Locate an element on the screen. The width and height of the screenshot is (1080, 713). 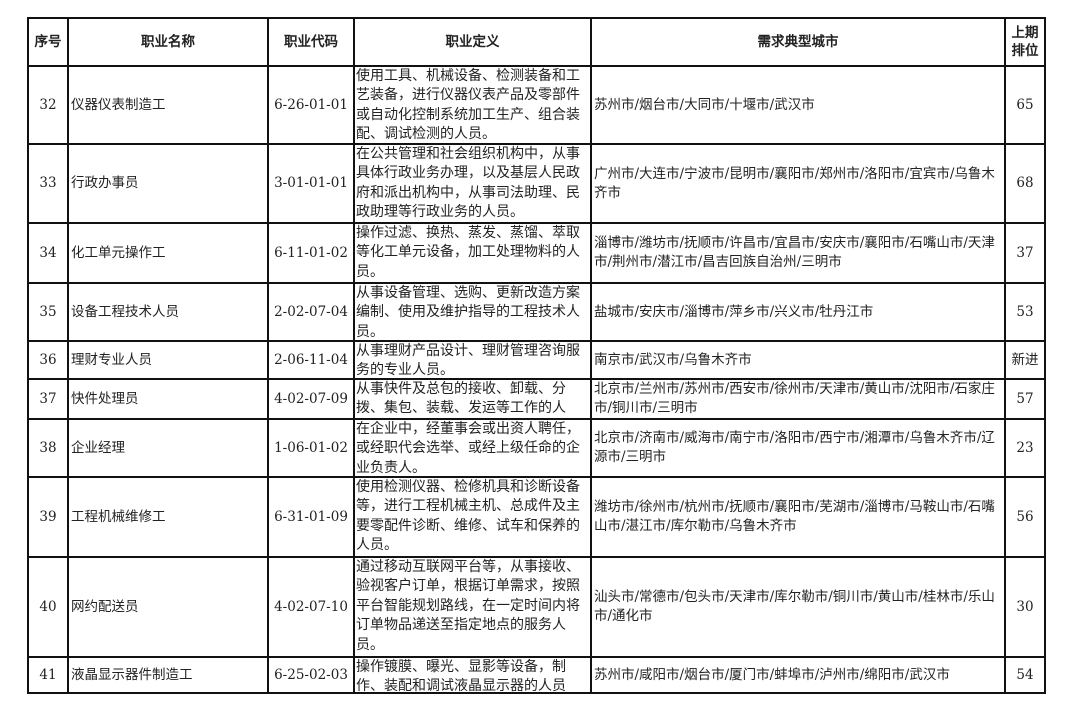
occupation-name: 工程机械维修工 is located at coordinates (168, 517).